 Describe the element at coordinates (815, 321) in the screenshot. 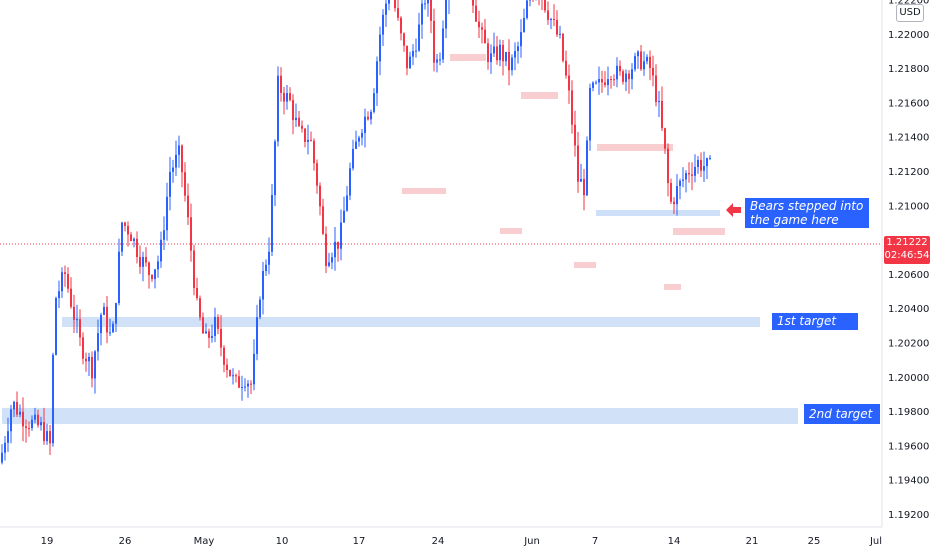

I see `annotation-1st-target: 1st target` at that location.